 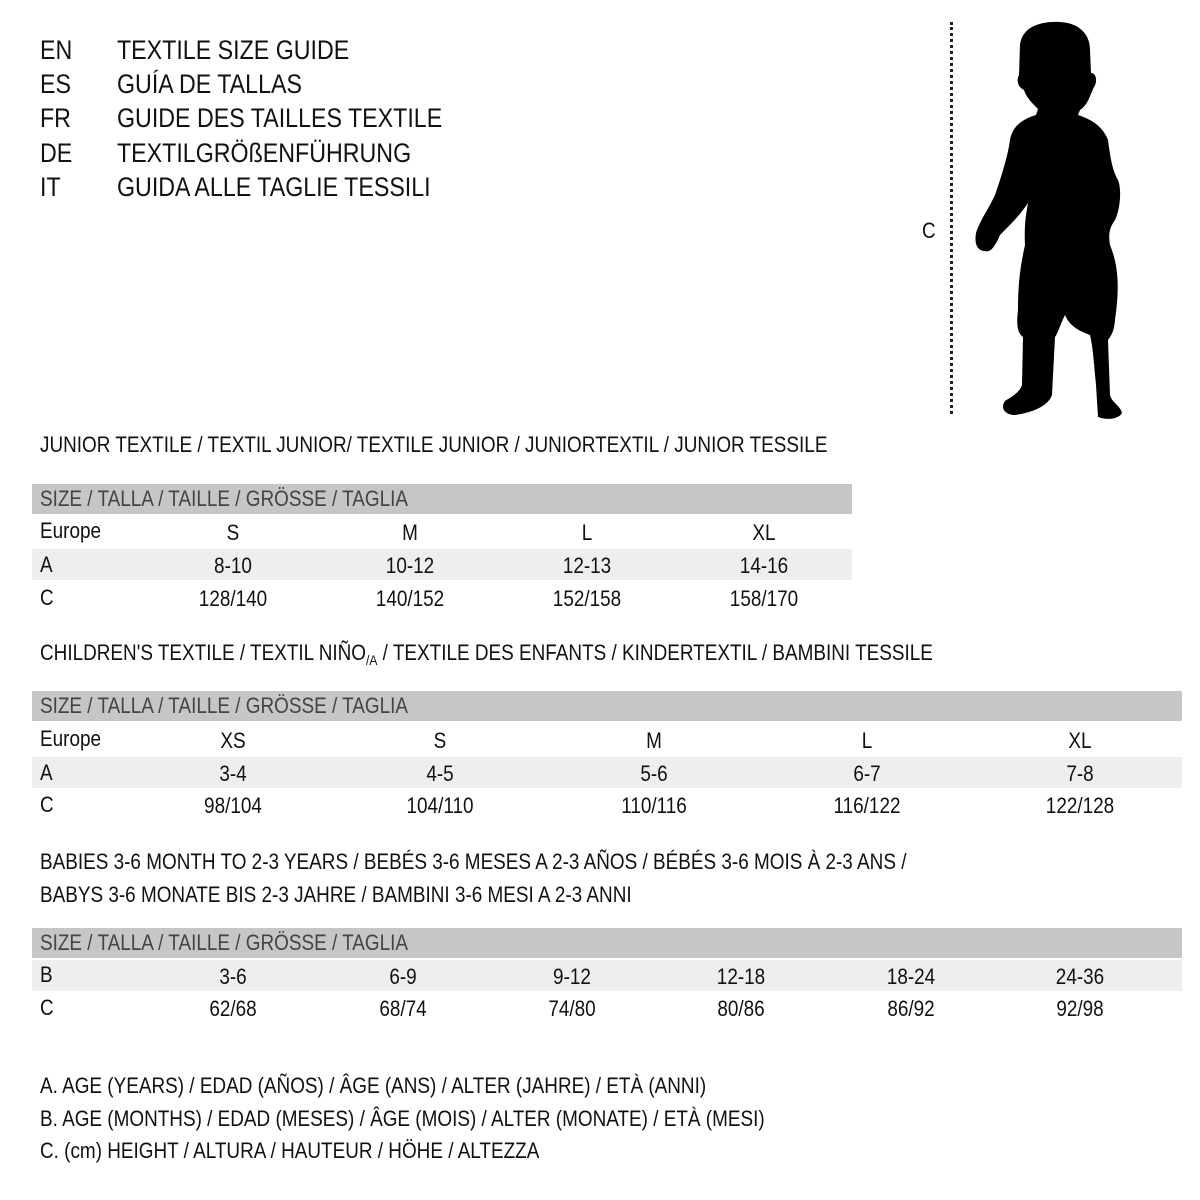 What do you see at coordinates (1048, 220) in the screenshot?
I see `child-silhouette-icon` at bounding box center [1048, 220].